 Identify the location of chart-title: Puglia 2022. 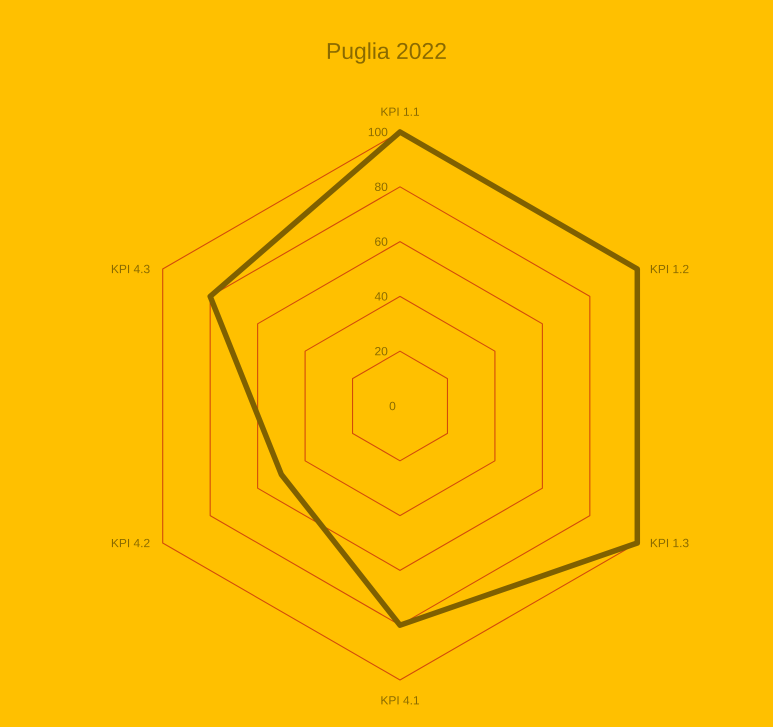
(387, 53).